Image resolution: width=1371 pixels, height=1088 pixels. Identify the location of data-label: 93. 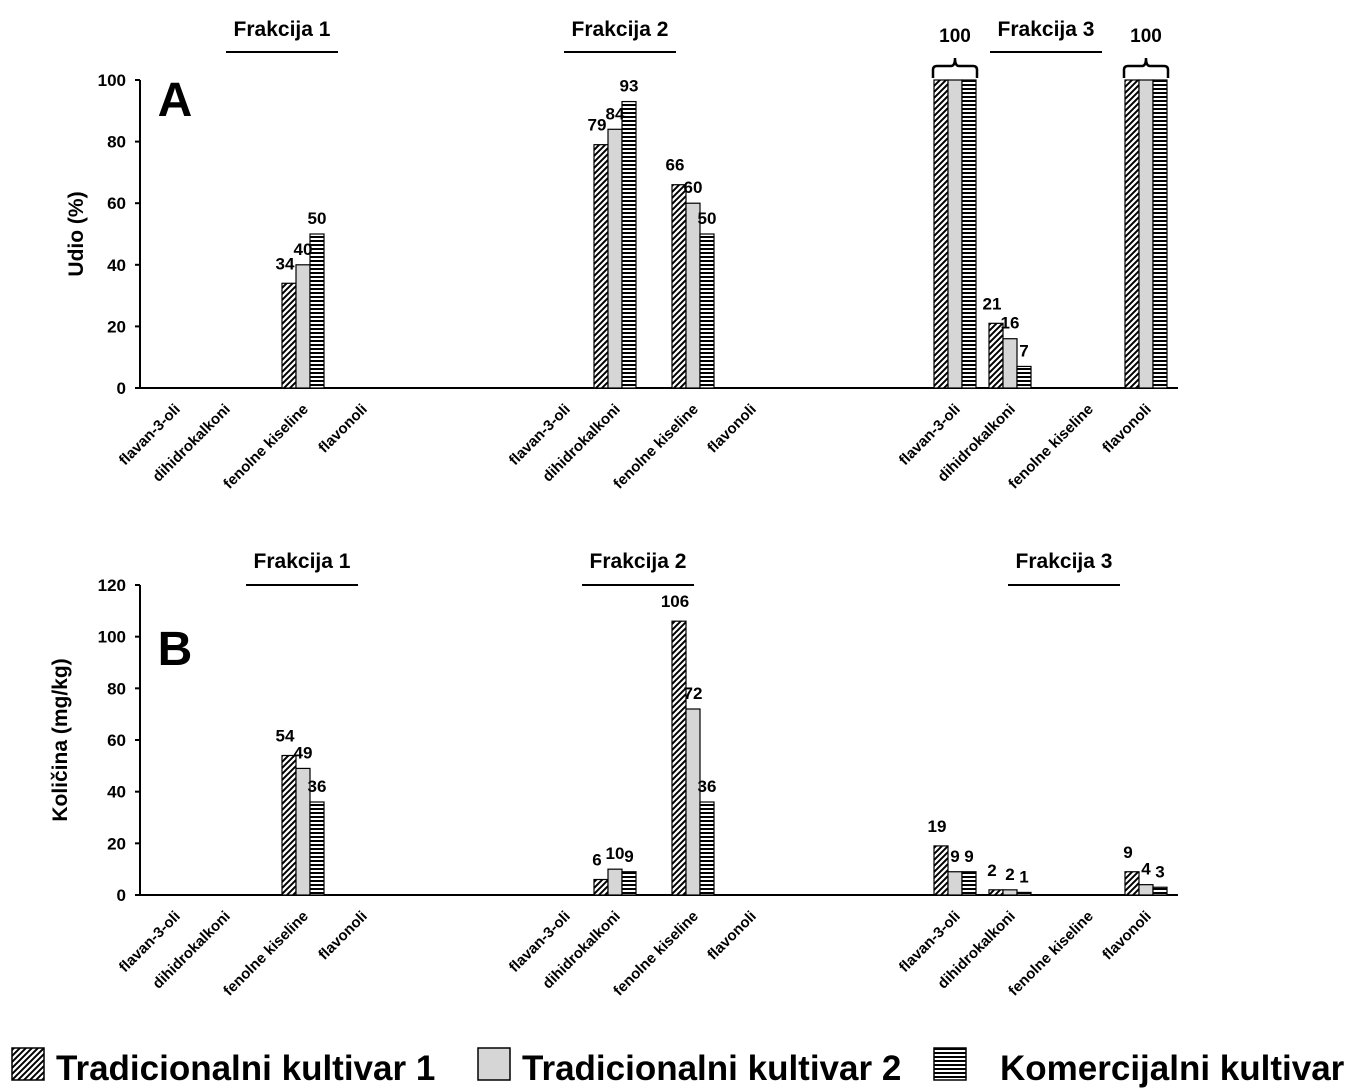
(629, 86).